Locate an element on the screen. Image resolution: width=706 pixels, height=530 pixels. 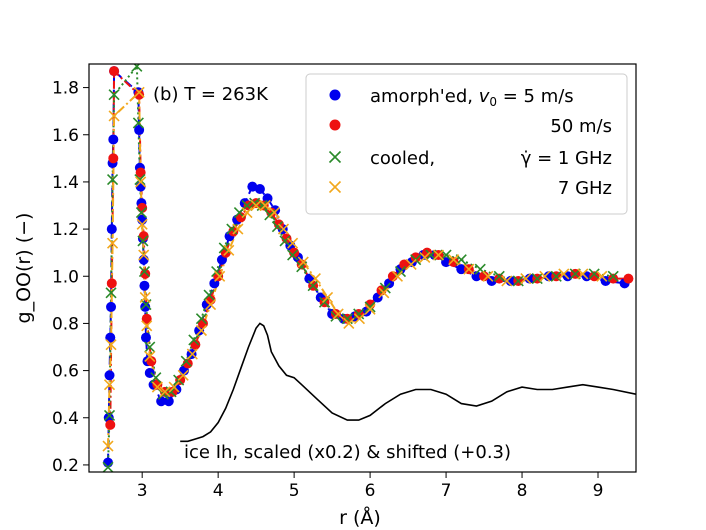
legend-entry-blue-label: amorph'ed, v0 = 5 m/s is located at coordinates (472, 97).